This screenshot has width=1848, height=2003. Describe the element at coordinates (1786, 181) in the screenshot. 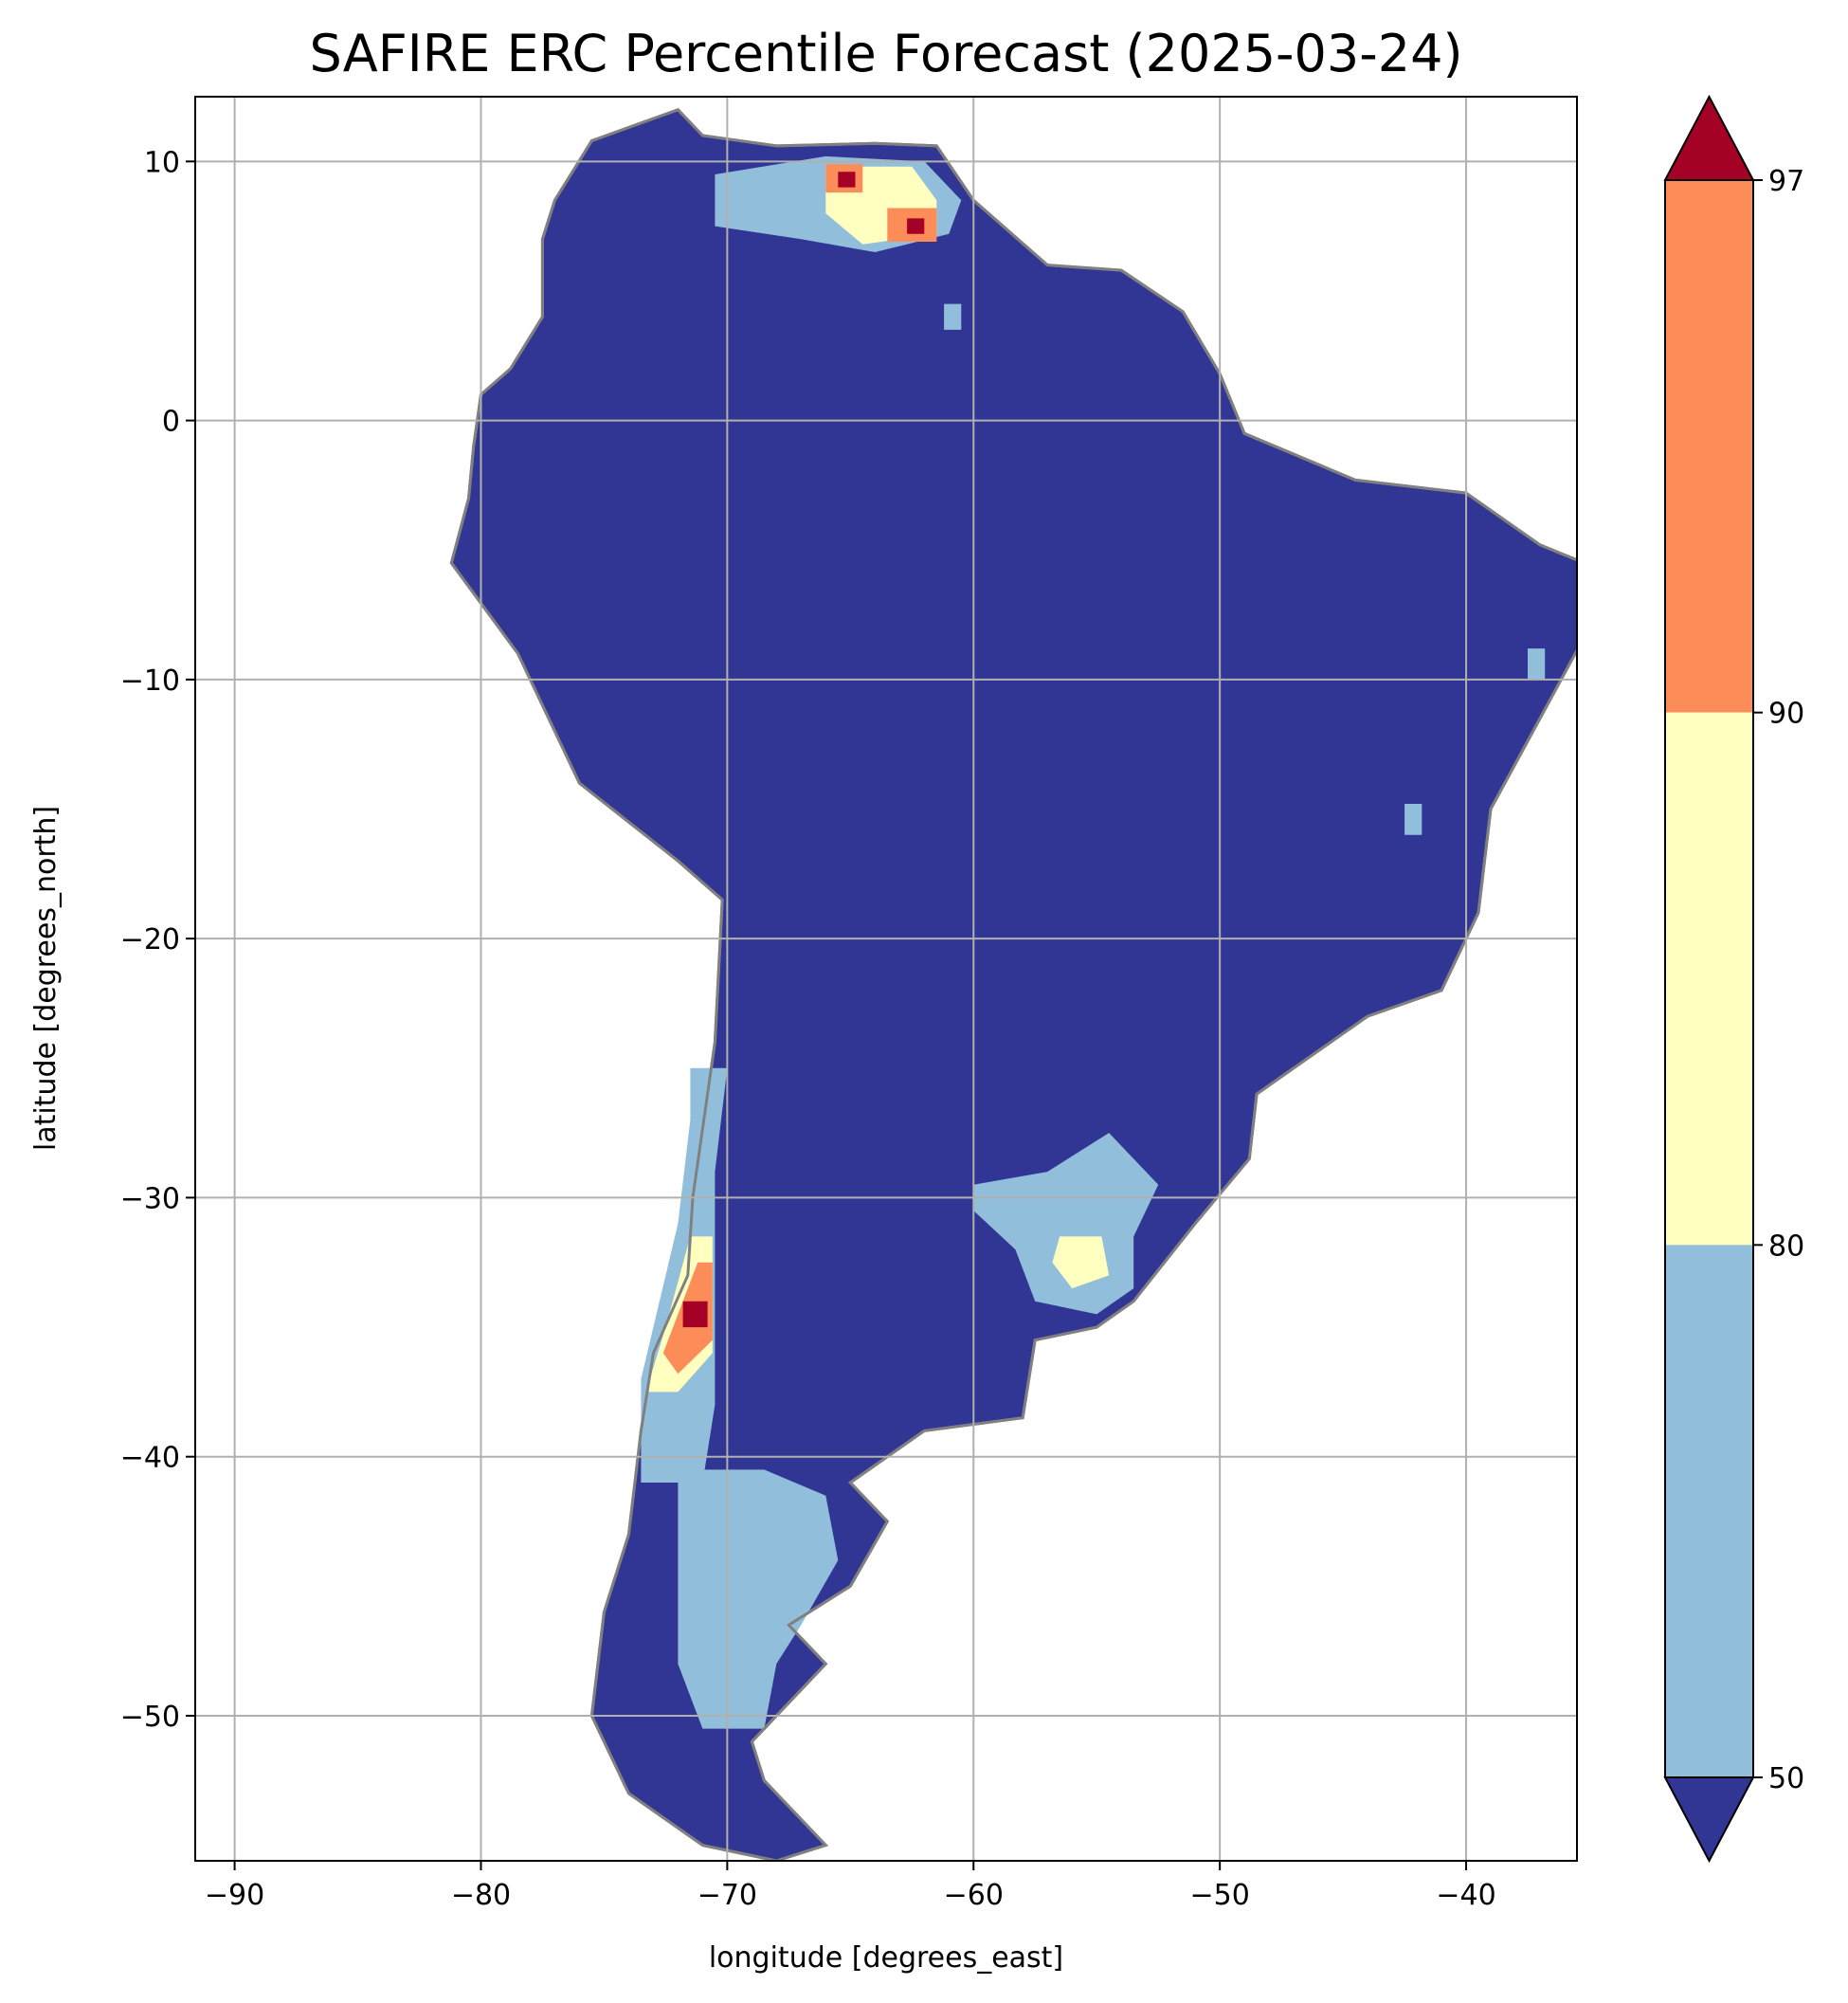

I see `colorbar-tick-label: 97` at that location.